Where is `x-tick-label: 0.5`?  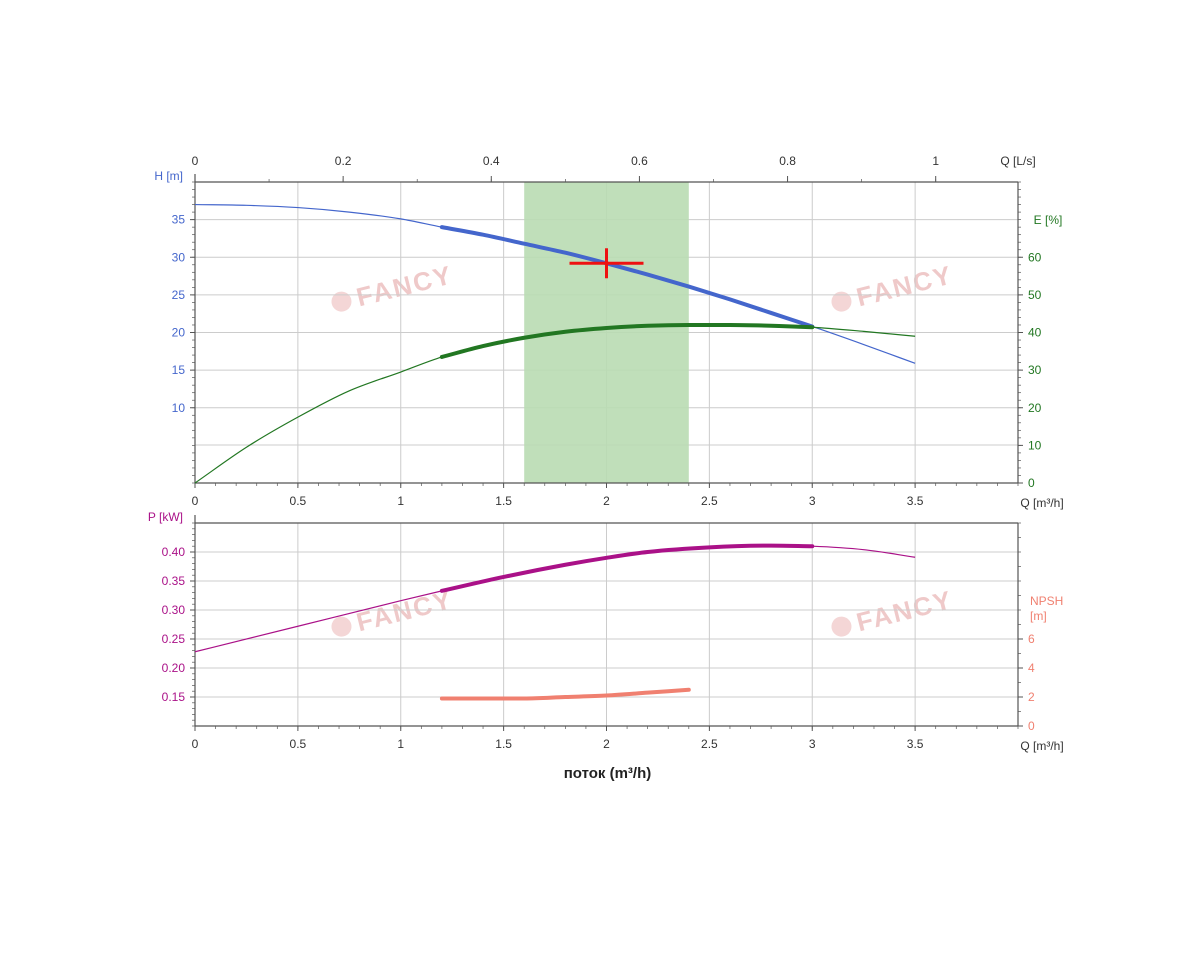
x-tick-label: 0.5 is located at coordinates (298, 501).